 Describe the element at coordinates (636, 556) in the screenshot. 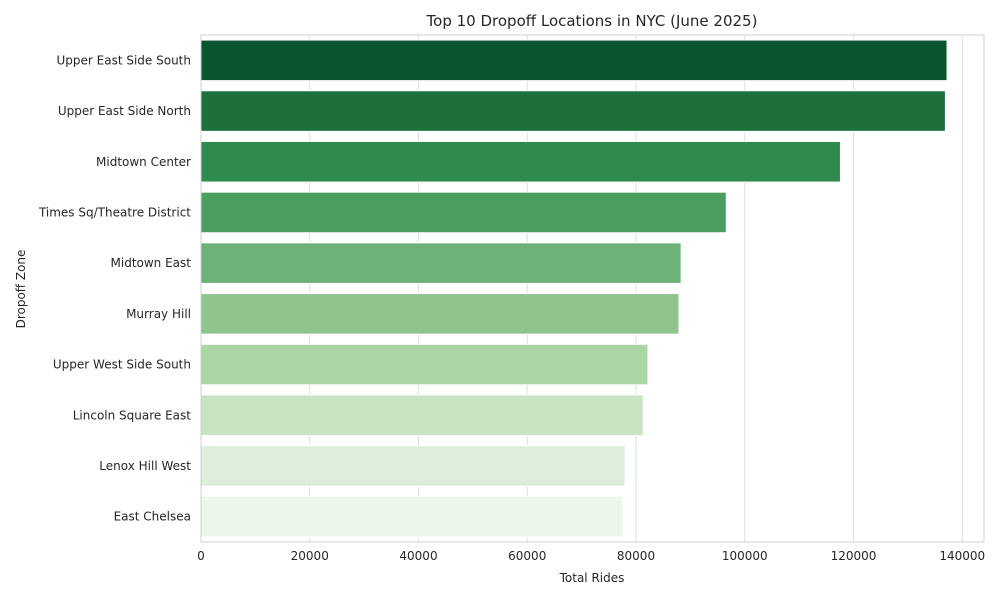

I see `x-tick-label: 80000` at that location.